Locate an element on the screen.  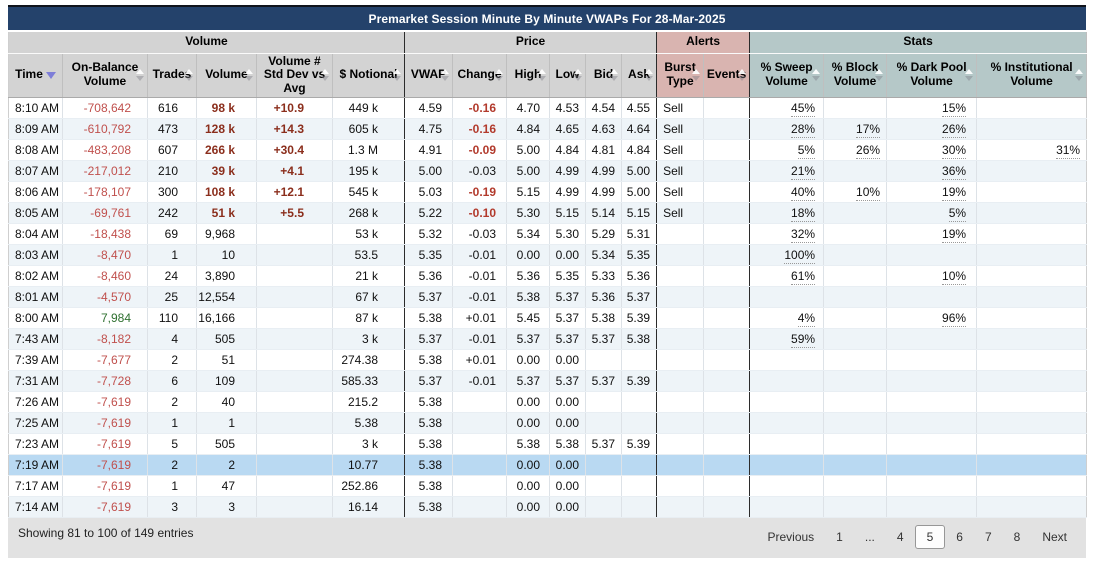
col-header-dark: % Dark Pool Volume is located at coordinates (932, 75).